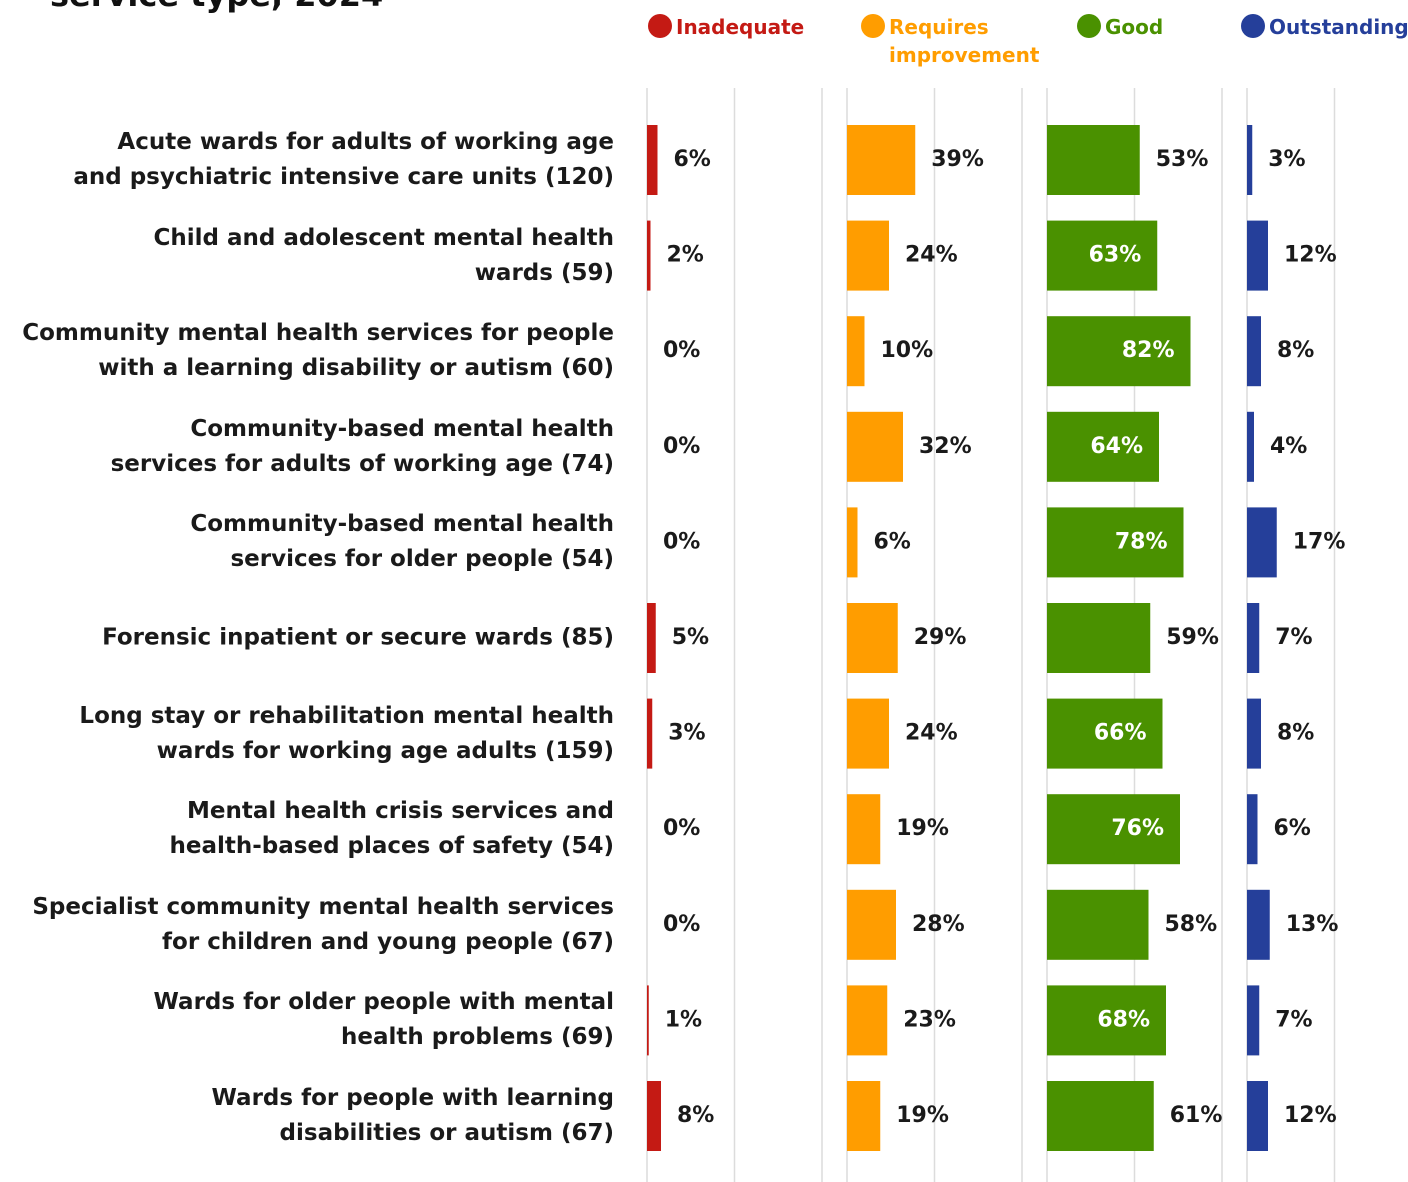  Describe the element at coordinates (1288, 446) in the screenshot. I see `value-label: 4%` at that location.